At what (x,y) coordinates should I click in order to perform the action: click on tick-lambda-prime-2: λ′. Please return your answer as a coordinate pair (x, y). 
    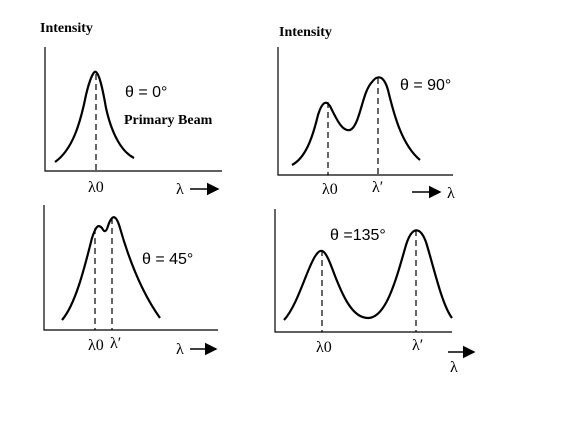
    Looking at the image, I should click on (377, 187).